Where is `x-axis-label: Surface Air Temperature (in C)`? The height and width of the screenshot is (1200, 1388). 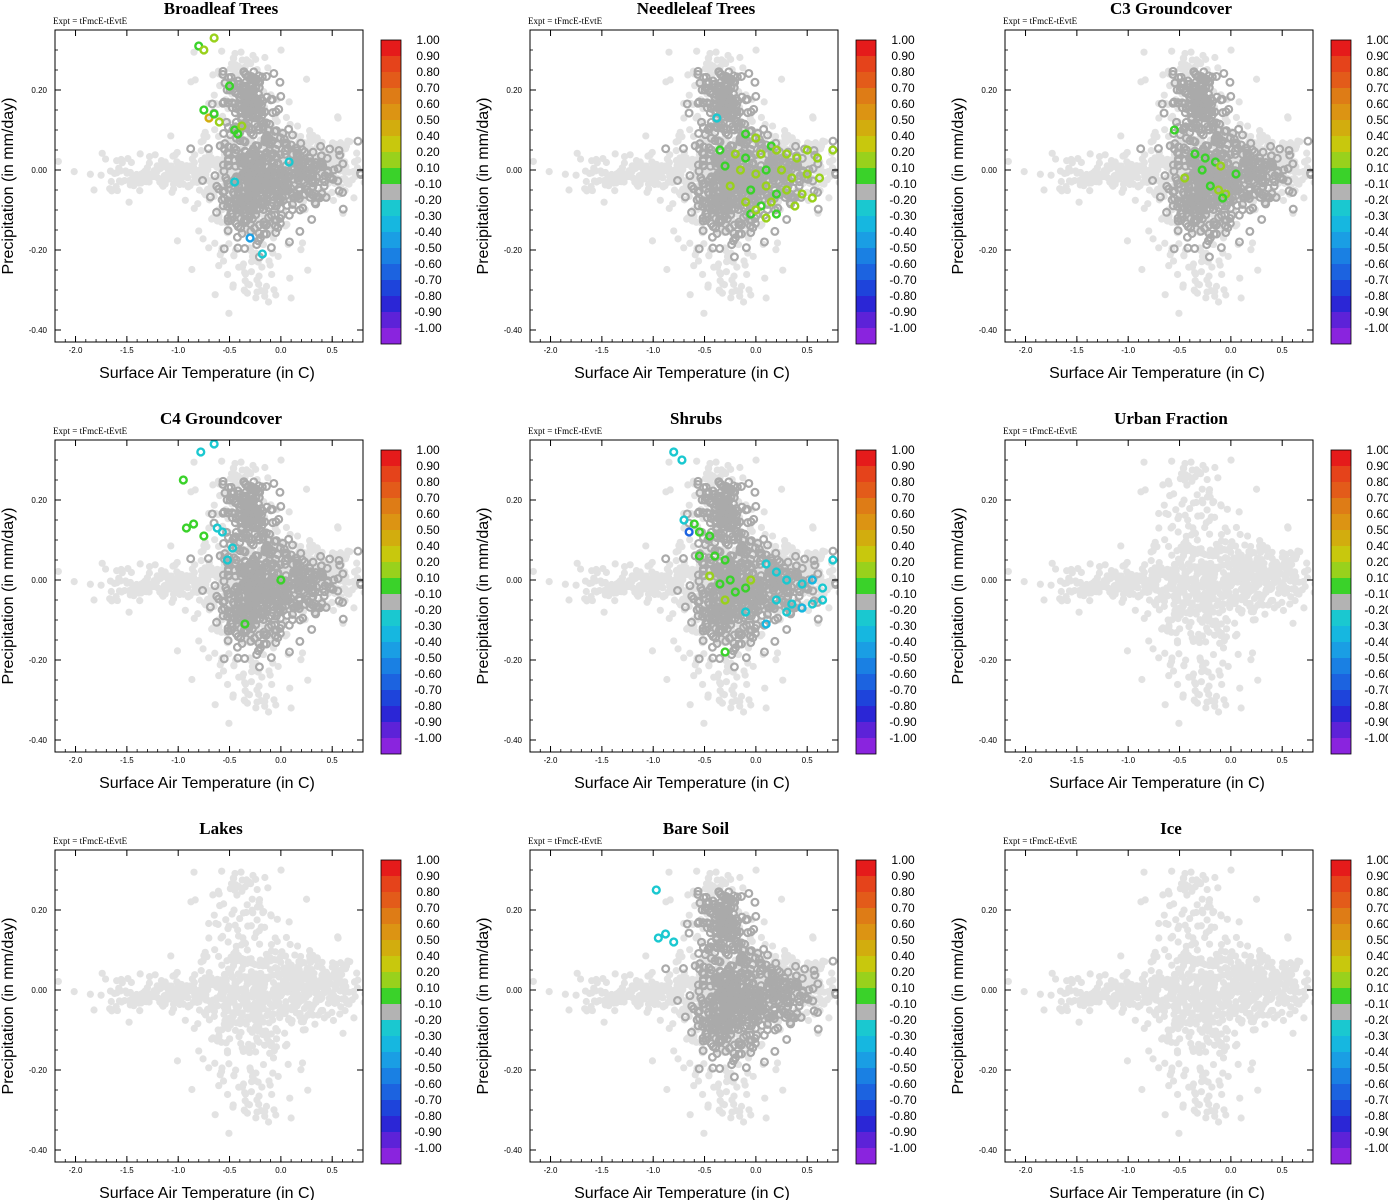
x-axis-label: Surface Air Temperature (in C) is located at coordinates (682, 373).